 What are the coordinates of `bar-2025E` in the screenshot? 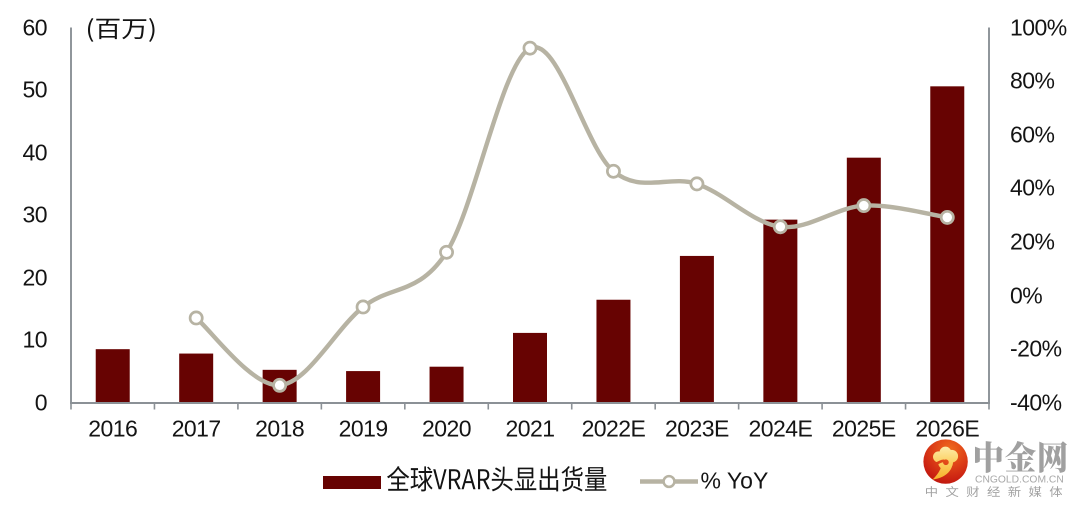 It's located at (863, 280).